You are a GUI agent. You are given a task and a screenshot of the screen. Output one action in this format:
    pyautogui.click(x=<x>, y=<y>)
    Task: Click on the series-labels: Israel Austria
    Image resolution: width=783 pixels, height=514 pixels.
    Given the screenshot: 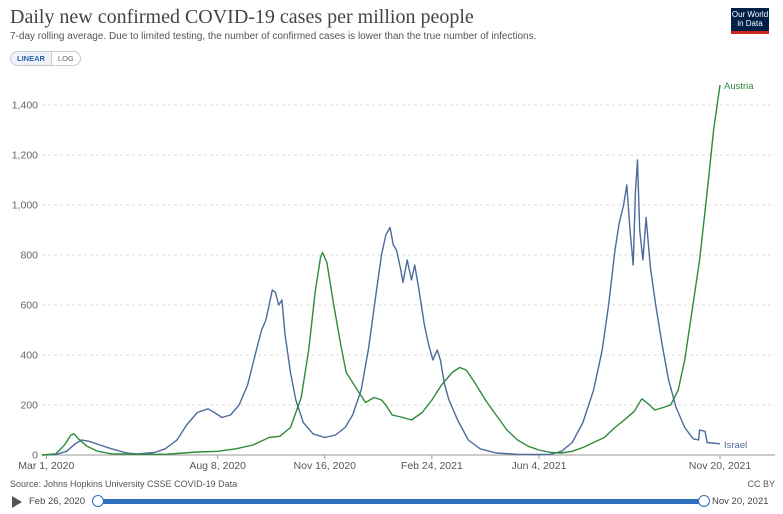 What is the action you would take?
    pyautogui.click(x=739, y=266)
    